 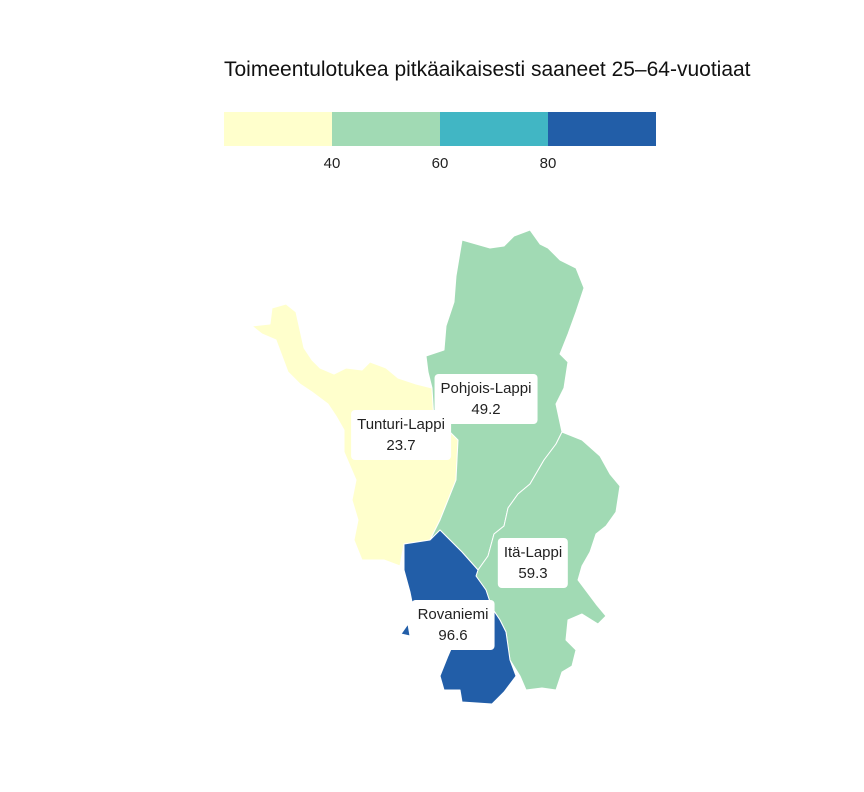 What do you see at coordinates (533, 552) in the screenshot?
I see `label-ita-lappi-name: Itä-Lappi` at bounding box center [533, 552].